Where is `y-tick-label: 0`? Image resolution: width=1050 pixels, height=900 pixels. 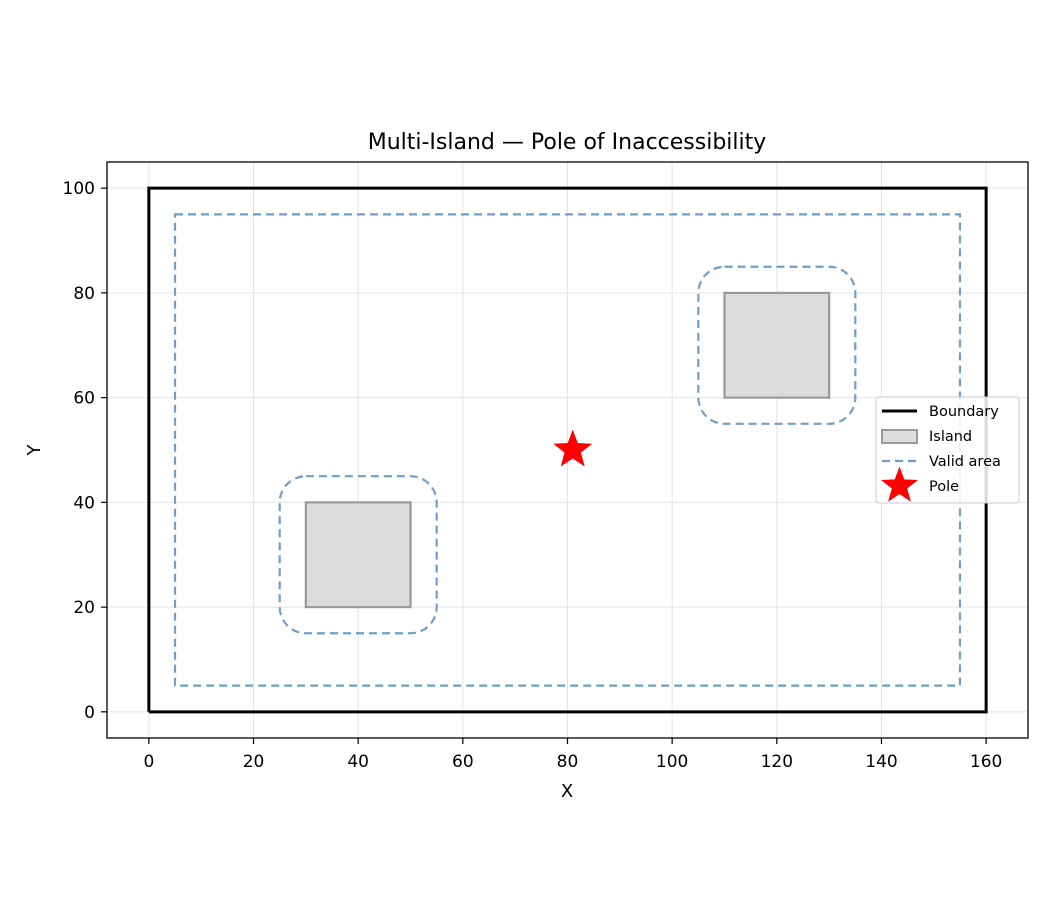 y-tick-label: 0 is located at coordinates (89, 713).